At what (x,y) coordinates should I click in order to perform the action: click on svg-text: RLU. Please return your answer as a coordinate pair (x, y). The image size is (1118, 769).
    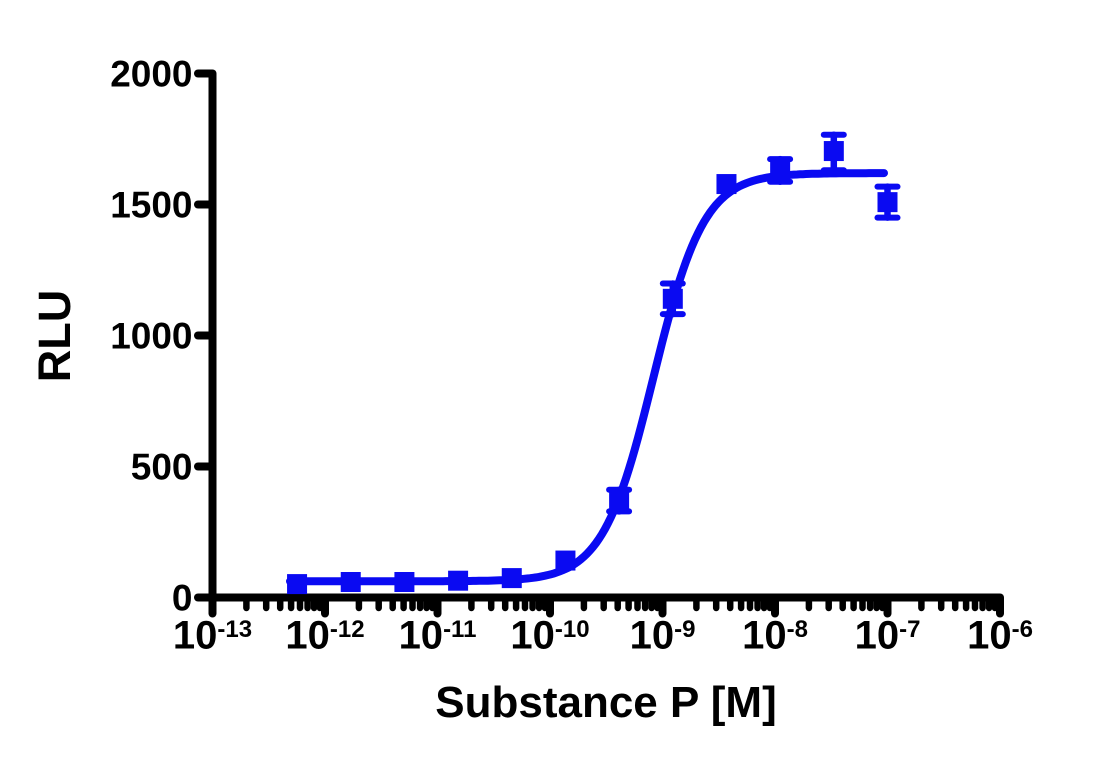
    Looking at the image, I should click on (54, 336).